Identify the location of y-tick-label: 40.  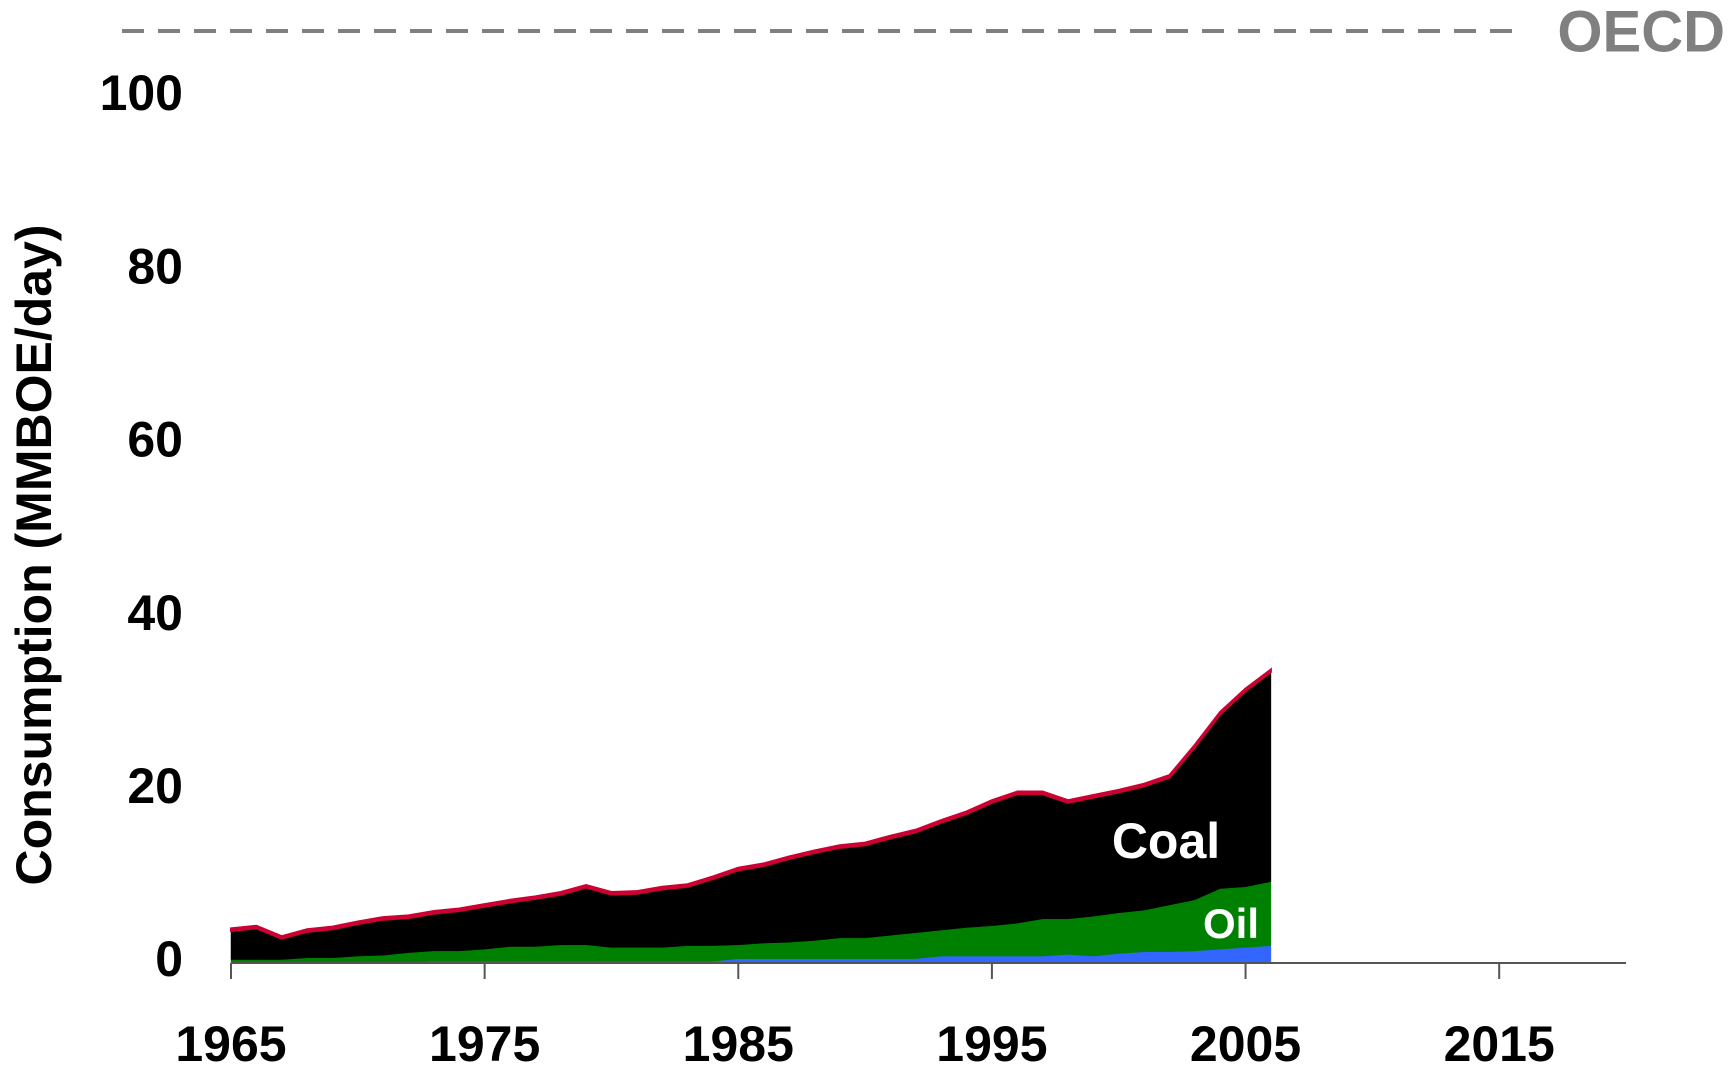
(155, 613).